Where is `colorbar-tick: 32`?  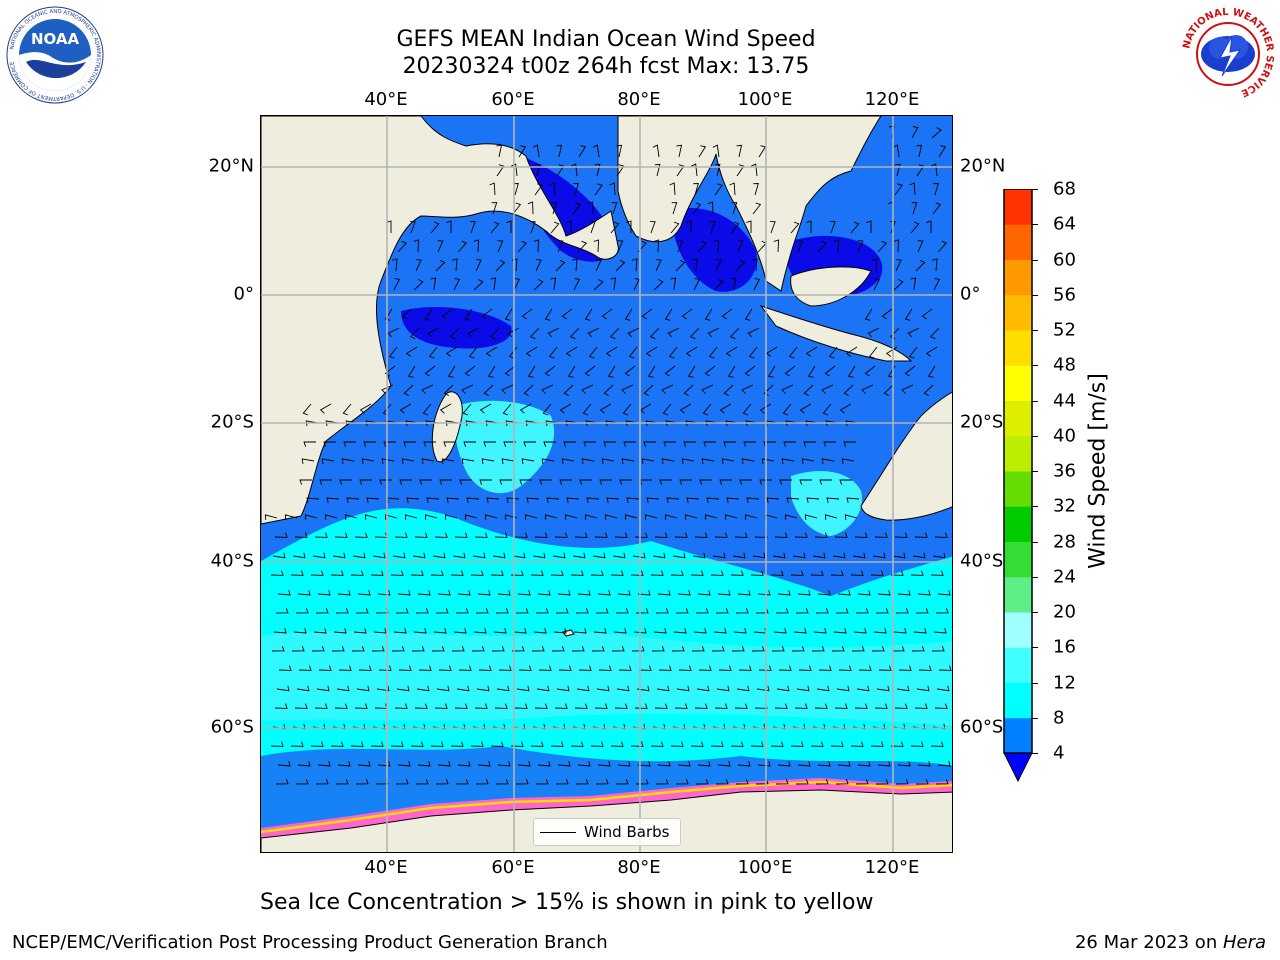
colorbar-tick: 32 is located at coordinates (1064, 506).